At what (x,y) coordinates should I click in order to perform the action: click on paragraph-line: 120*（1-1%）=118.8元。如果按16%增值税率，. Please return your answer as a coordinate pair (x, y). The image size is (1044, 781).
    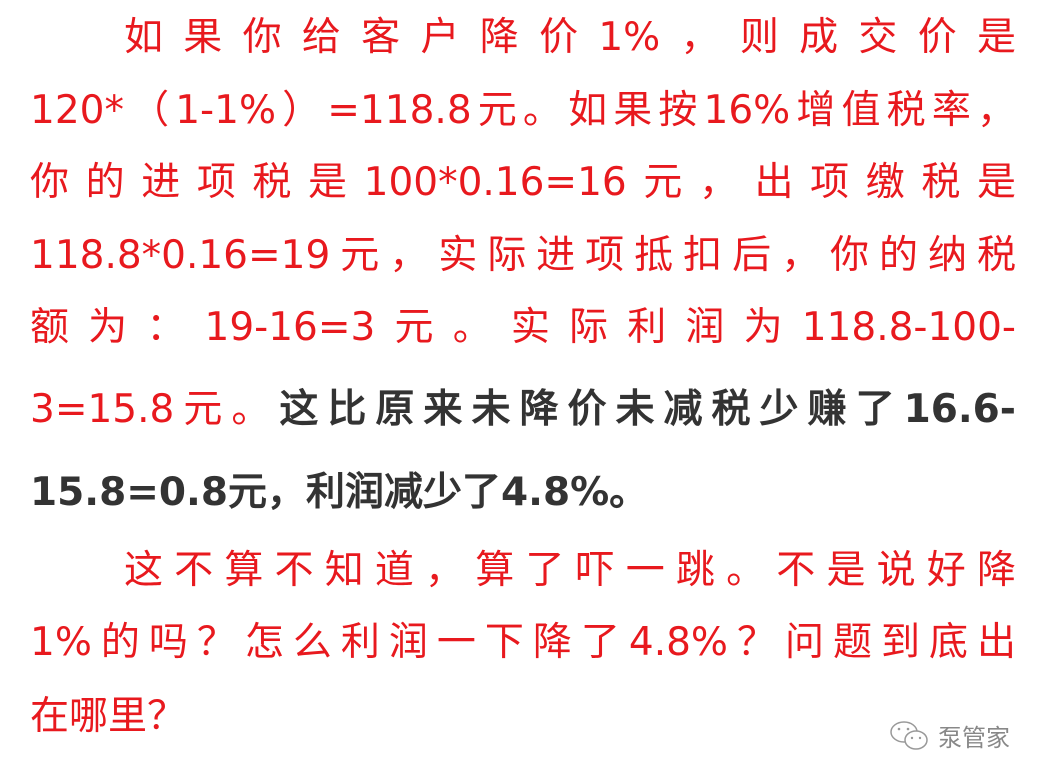
    Looking at the image, I should click on (523, 110).